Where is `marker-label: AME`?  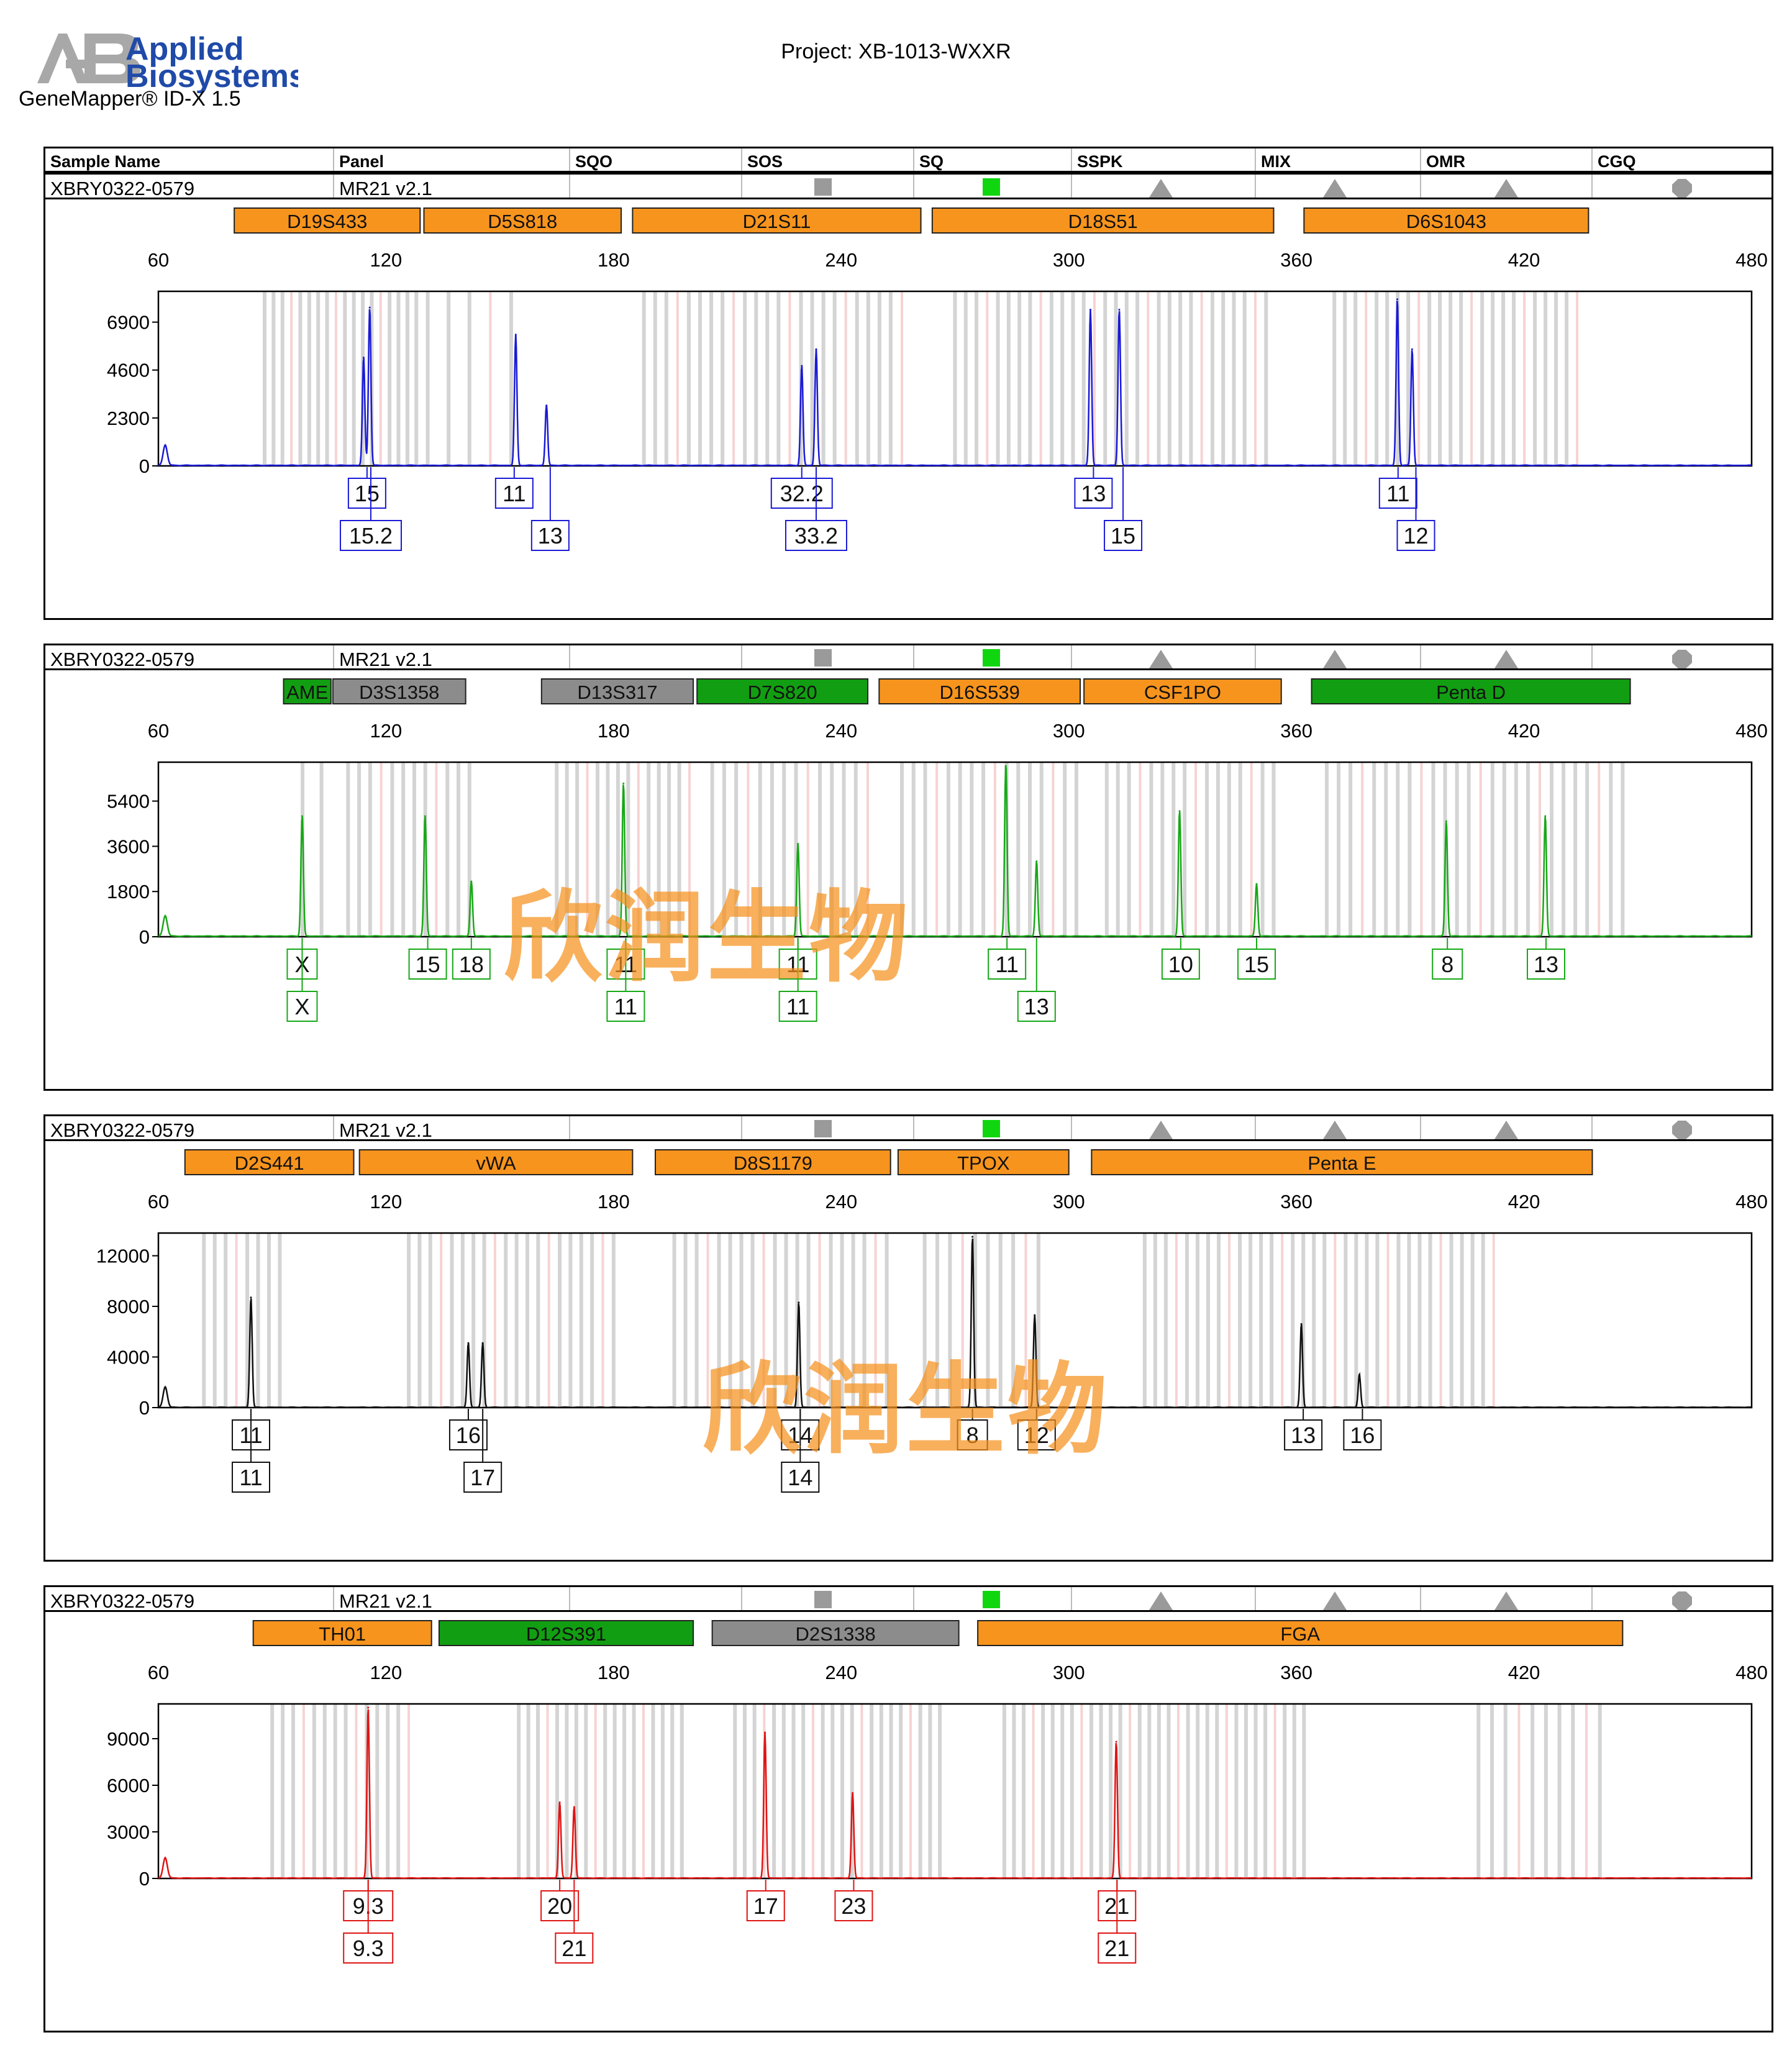 marker-label: AME is located at coordinates (307, 692).